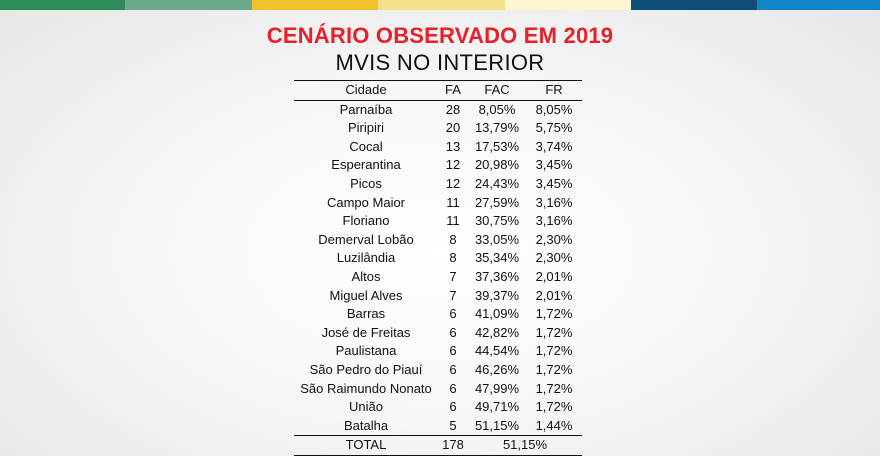  I want to click on cell-fac: 13,79%, so click(497, 128).